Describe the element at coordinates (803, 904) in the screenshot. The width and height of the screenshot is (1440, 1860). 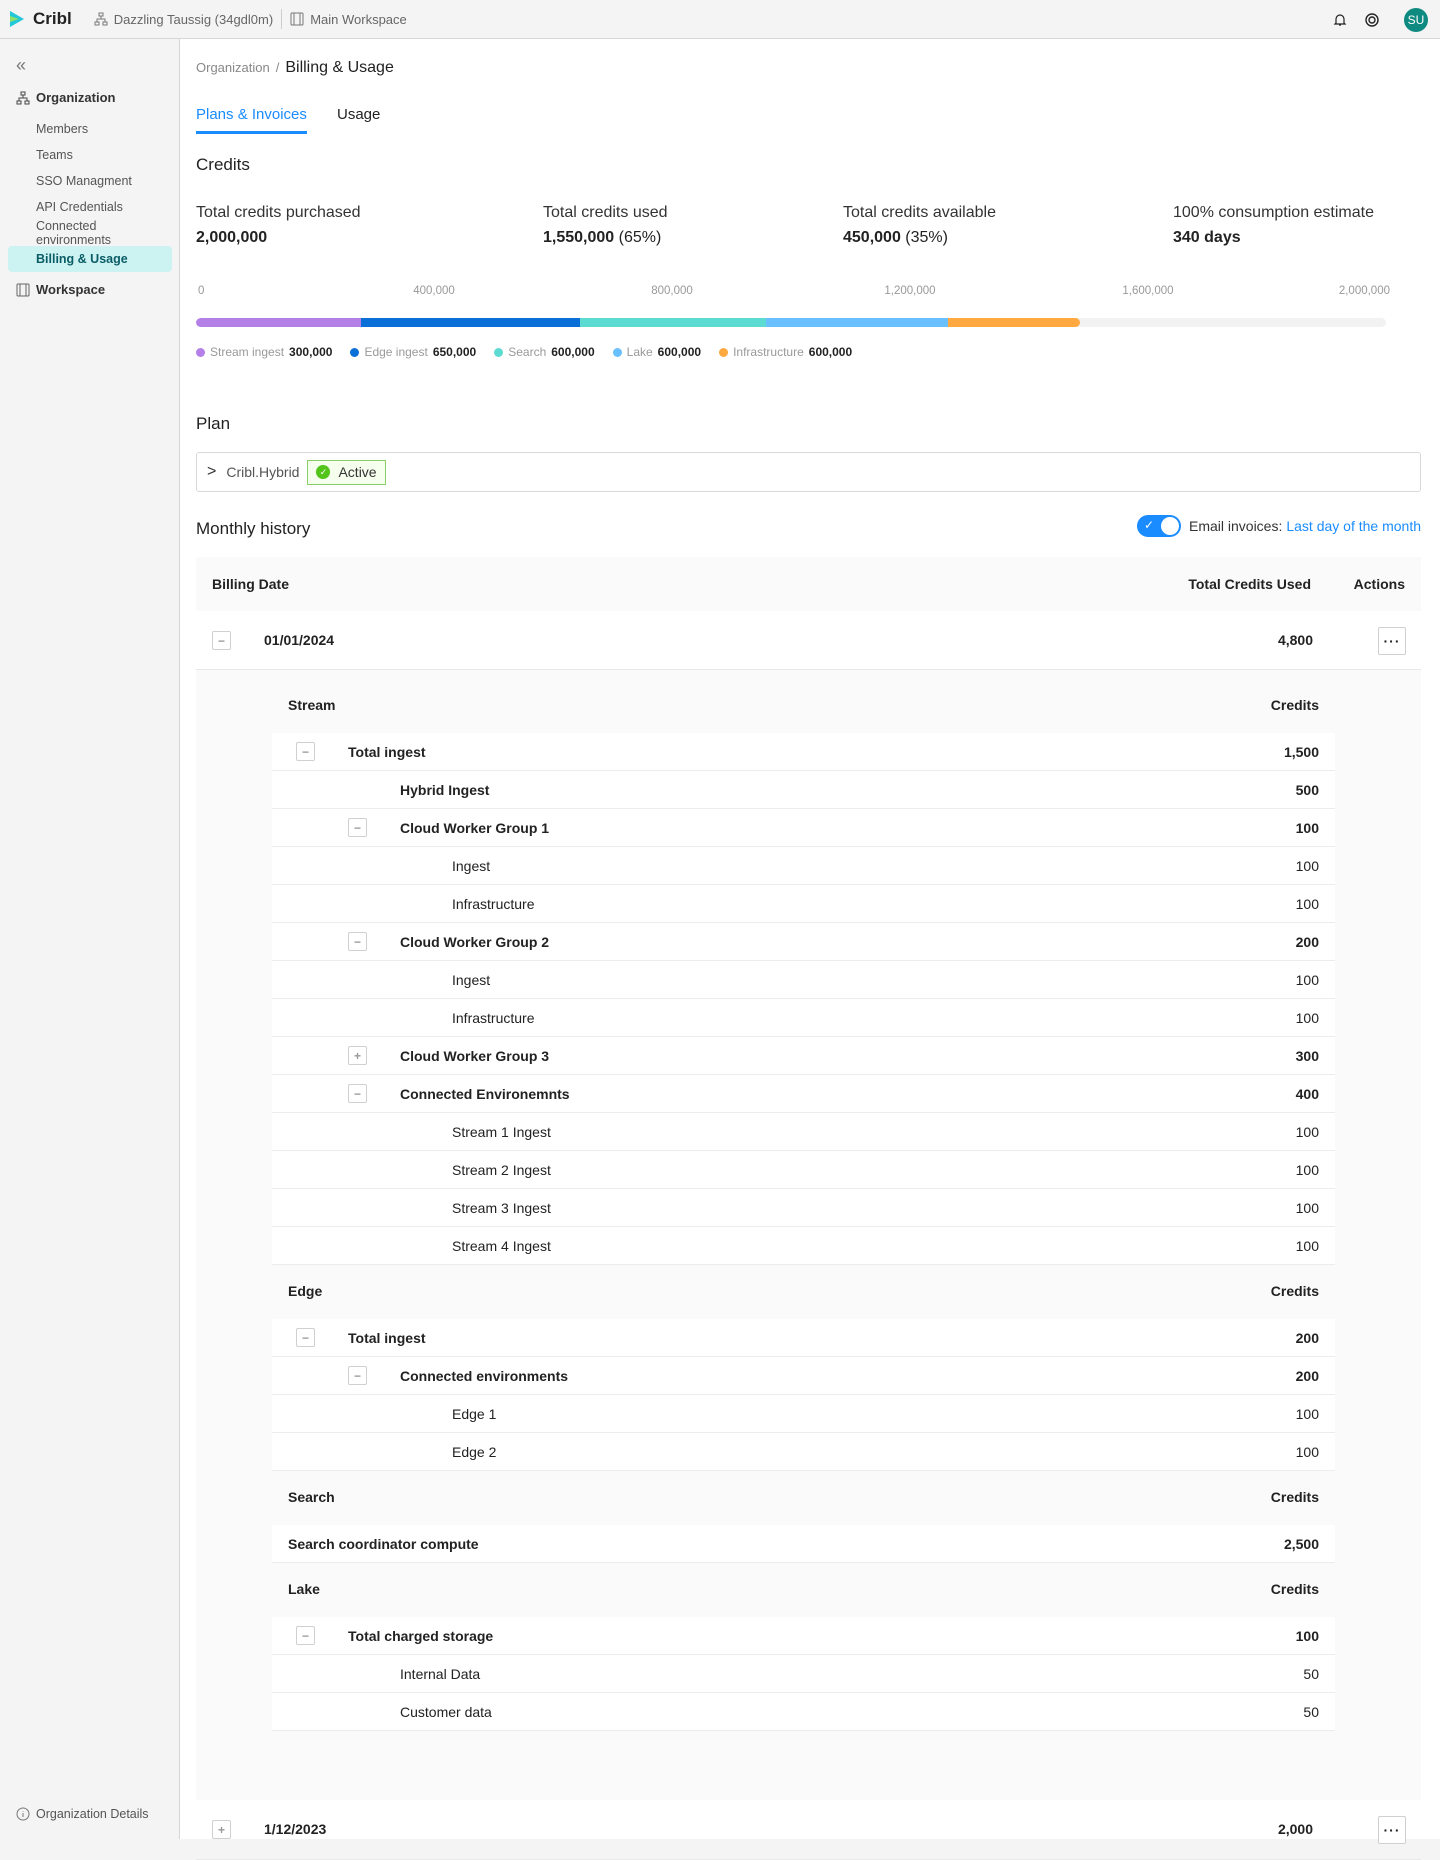
I see `detail-row: Infrastructure 100` at that location.